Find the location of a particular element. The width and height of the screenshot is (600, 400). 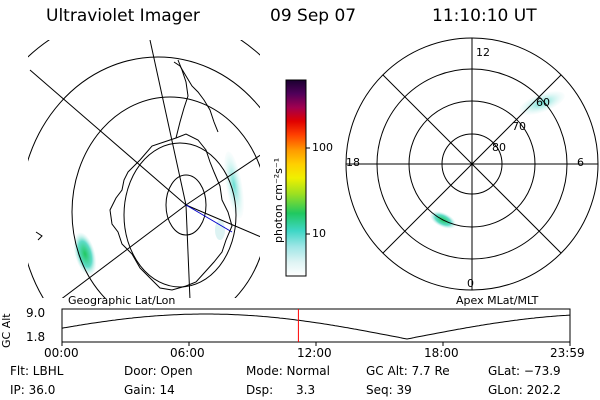

colorbar-tick-100: 100 is located at coordinates (322, 147).